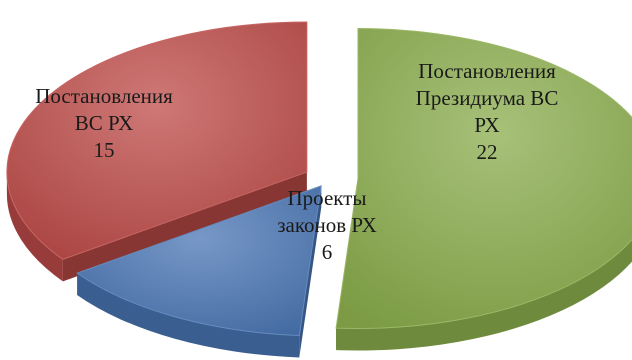  Describe the element at coordinates (487, 111) in the screenshot. I see `data-label: Постановления Президиума ВС РХ 22` at that location.